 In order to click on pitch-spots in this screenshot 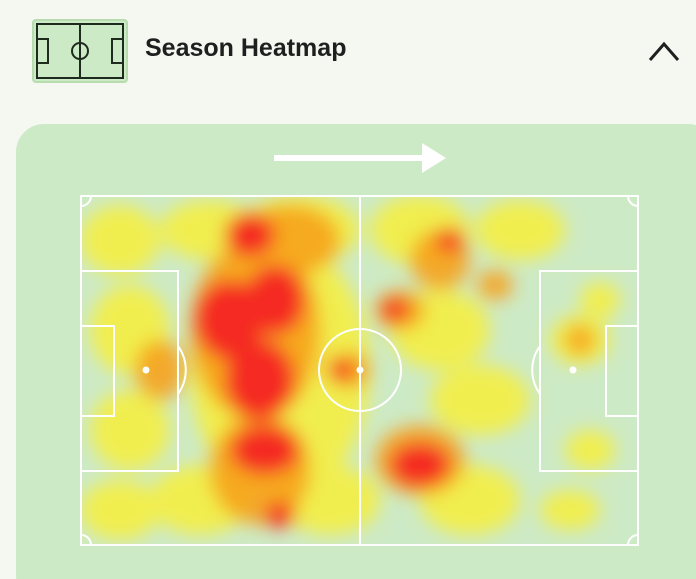, I will do `click(359, 370)`.